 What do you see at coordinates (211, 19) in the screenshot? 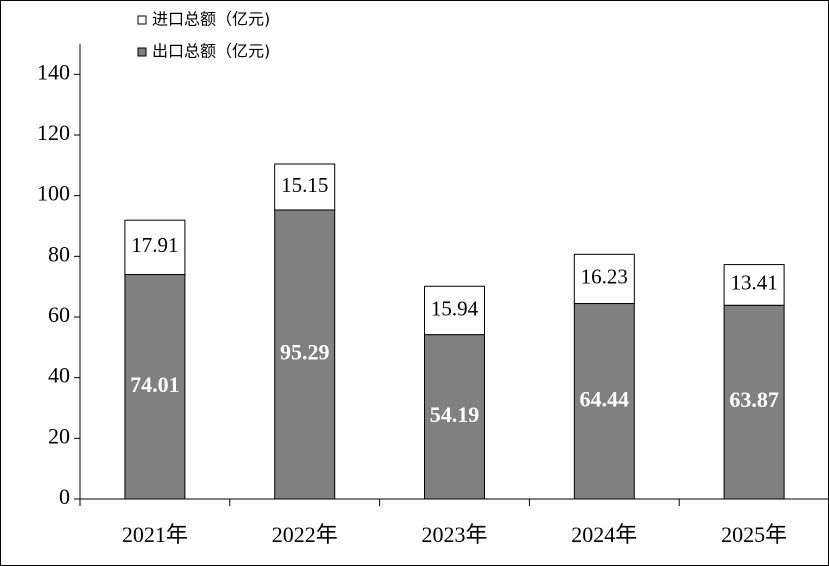
I see `legend-label: 进口总额（亿元)` at bounding box center [211, 19].